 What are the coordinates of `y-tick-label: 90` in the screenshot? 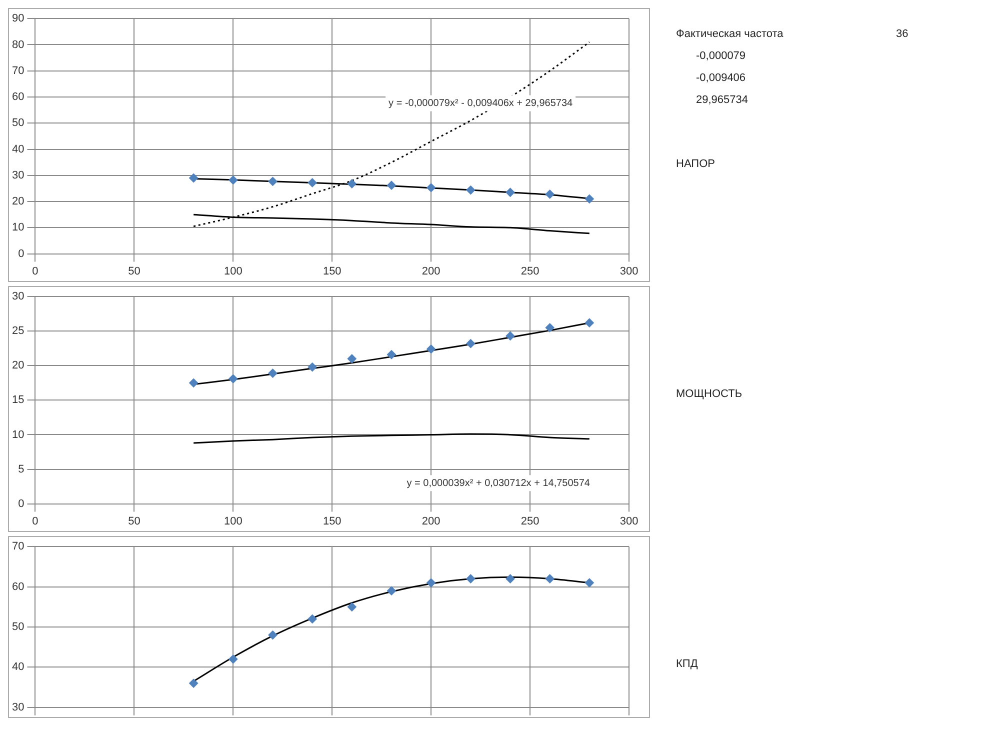 It's located at (18, 18).